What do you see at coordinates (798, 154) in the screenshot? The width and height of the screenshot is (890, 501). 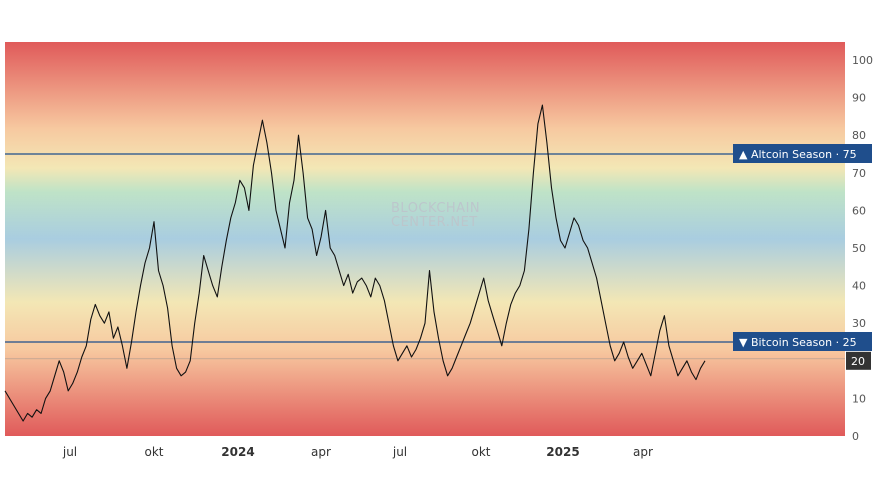 I see `threshold-label: ▲ Altcoin Season · 75` at bounding box center [798, 154].